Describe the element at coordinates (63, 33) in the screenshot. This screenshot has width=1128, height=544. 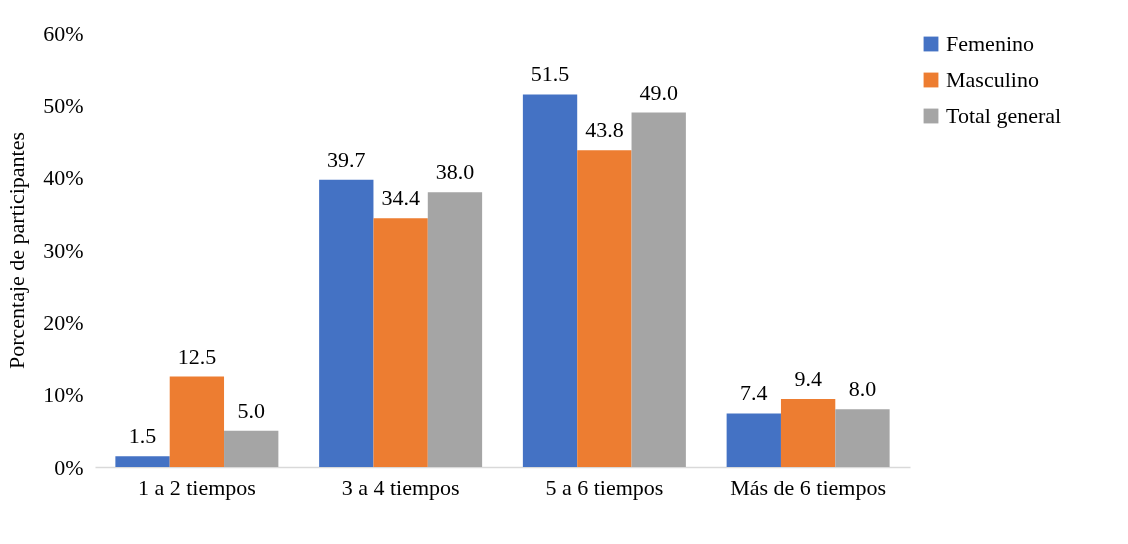
I see `y-tick-label: 60%` at that location.